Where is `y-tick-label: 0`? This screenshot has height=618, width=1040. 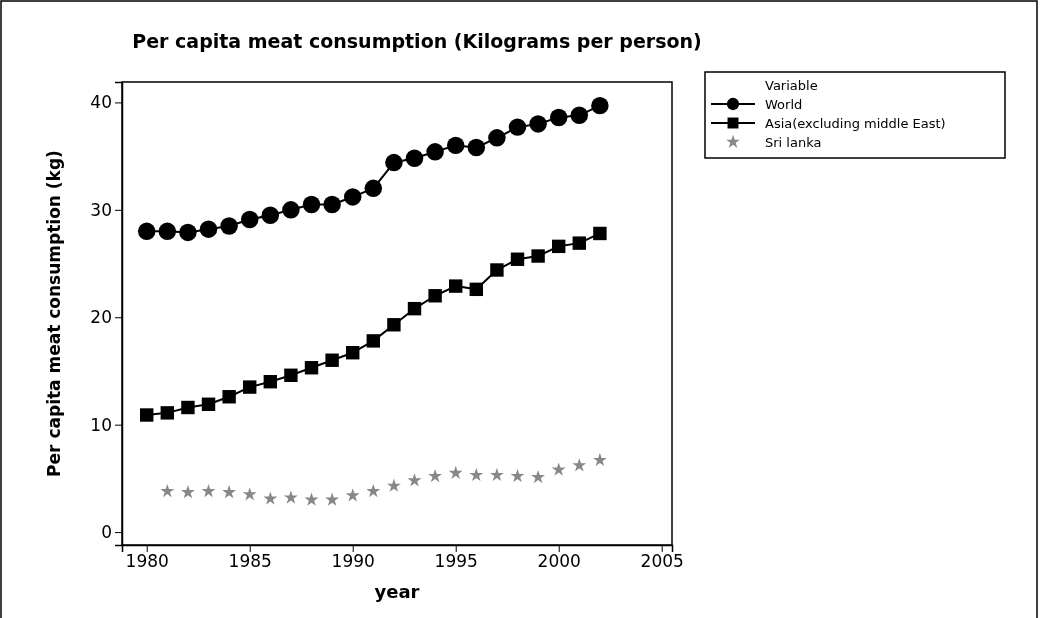
y-tick-label: 0 is located at coordinates (106, 532).